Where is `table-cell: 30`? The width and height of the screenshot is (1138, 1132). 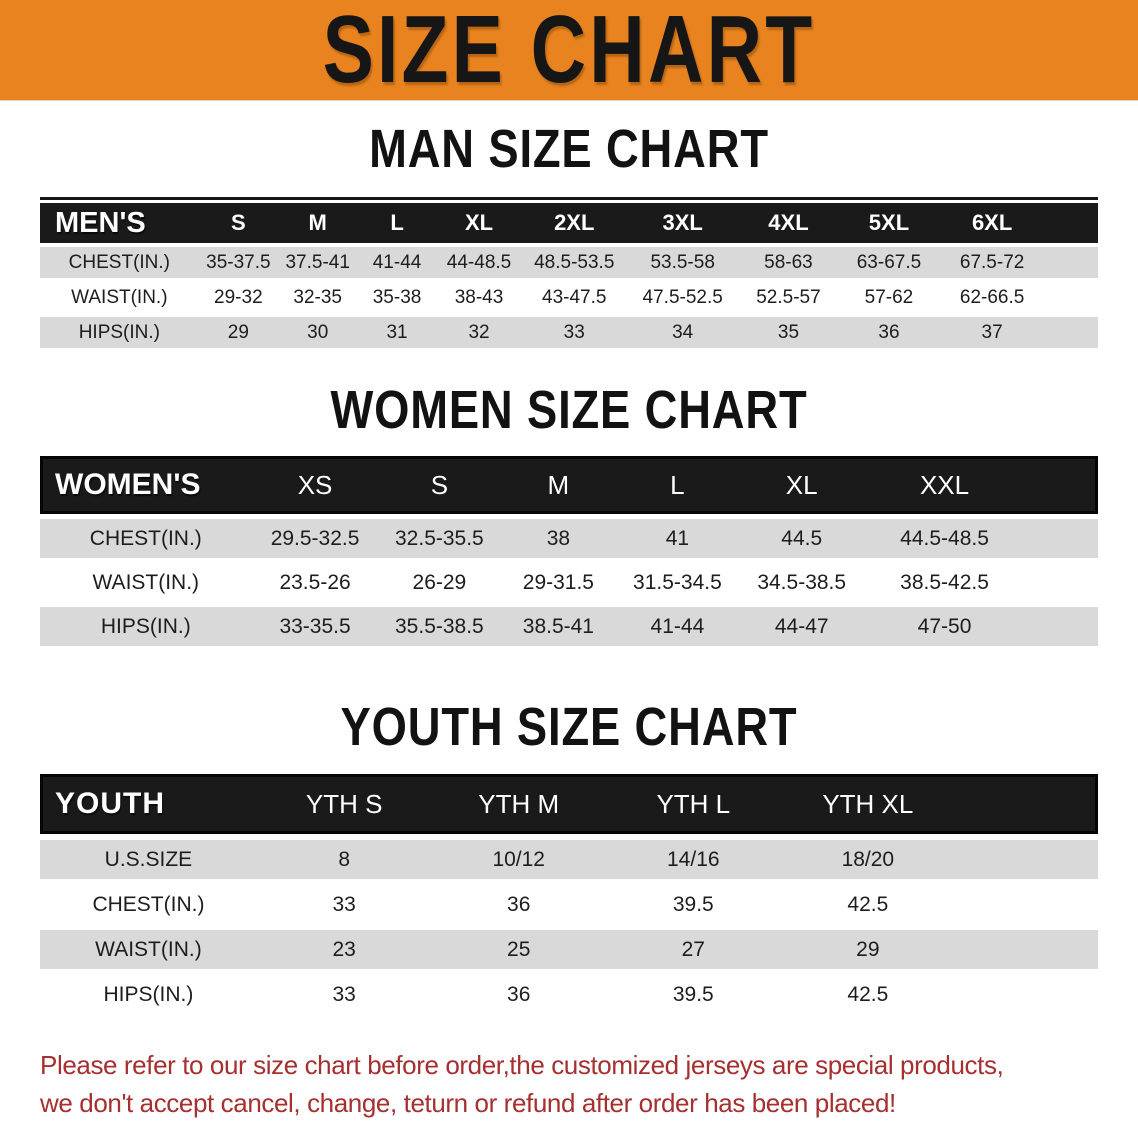 table-cell: 30 is located at coordinates (318, 332).